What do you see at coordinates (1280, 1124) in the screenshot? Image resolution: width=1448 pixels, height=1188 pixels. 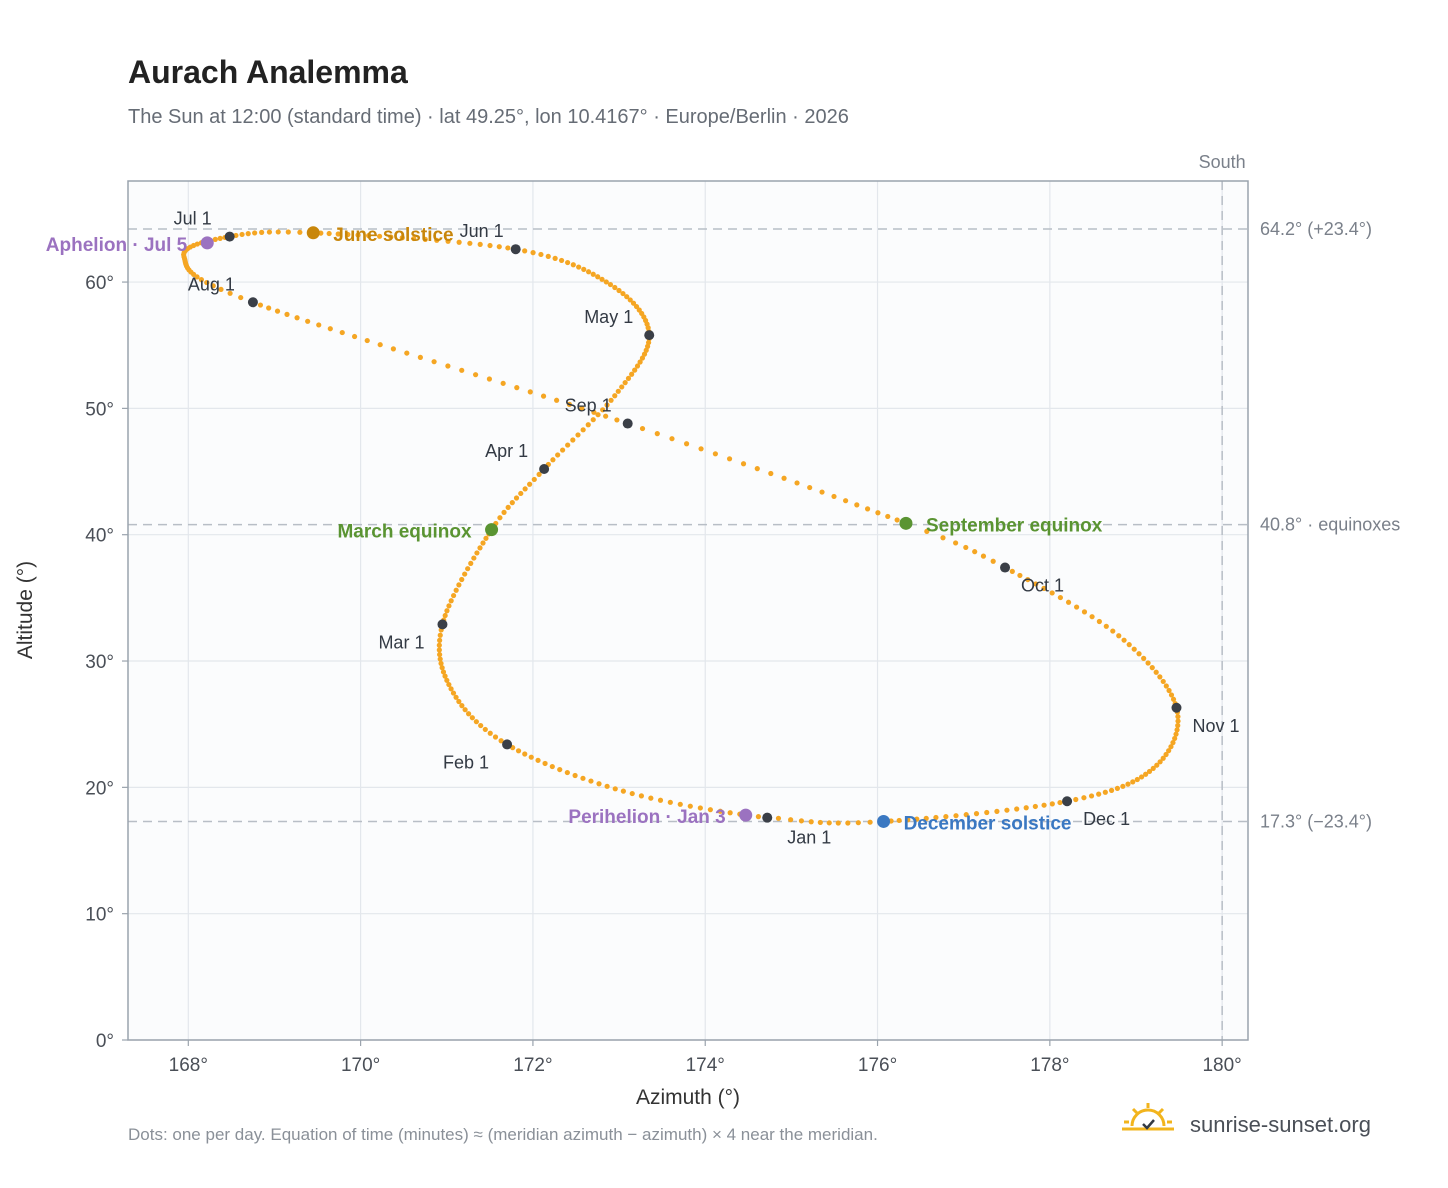 I see `brand-name: sunrise-sunset.org` at bounding box center [1280, 1124].